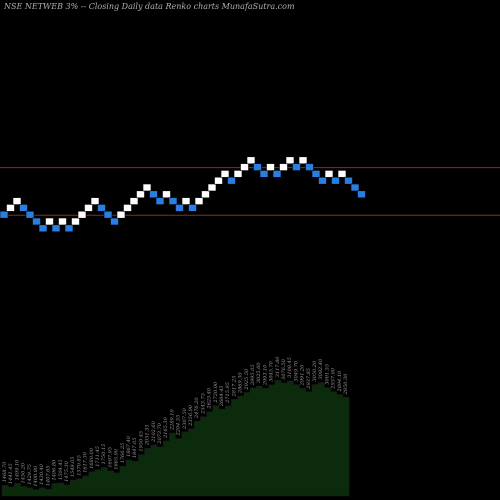  Describe the element at coordinates (234, 387) in the screenshot. I see `price-label: 2817.25` at that location.